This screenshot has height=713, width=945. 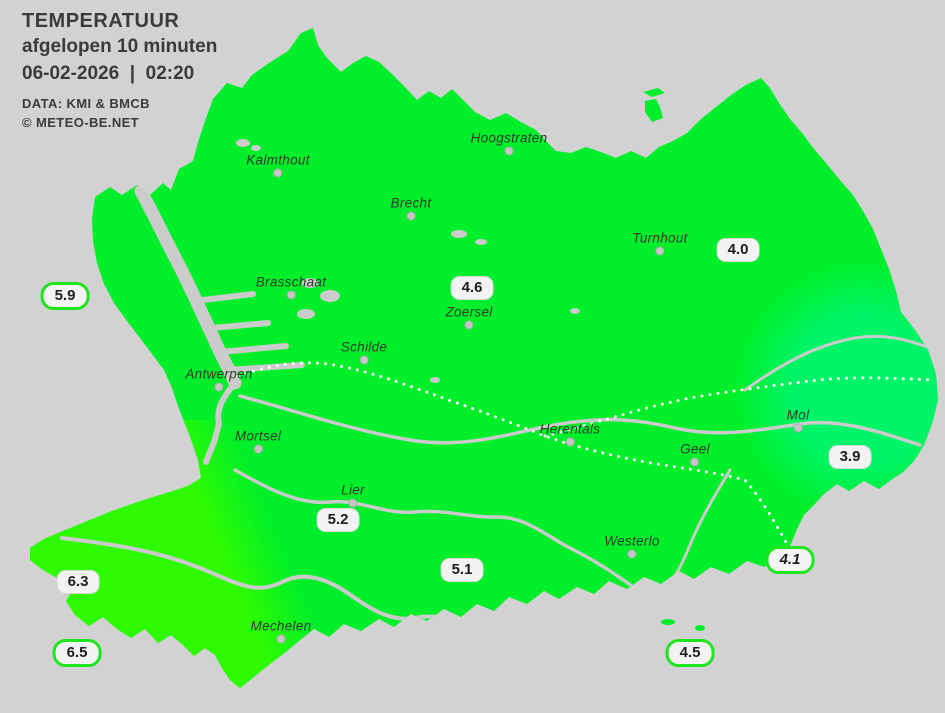 I want to click on city-schilde: Schilde, so click(x=364, y=352).